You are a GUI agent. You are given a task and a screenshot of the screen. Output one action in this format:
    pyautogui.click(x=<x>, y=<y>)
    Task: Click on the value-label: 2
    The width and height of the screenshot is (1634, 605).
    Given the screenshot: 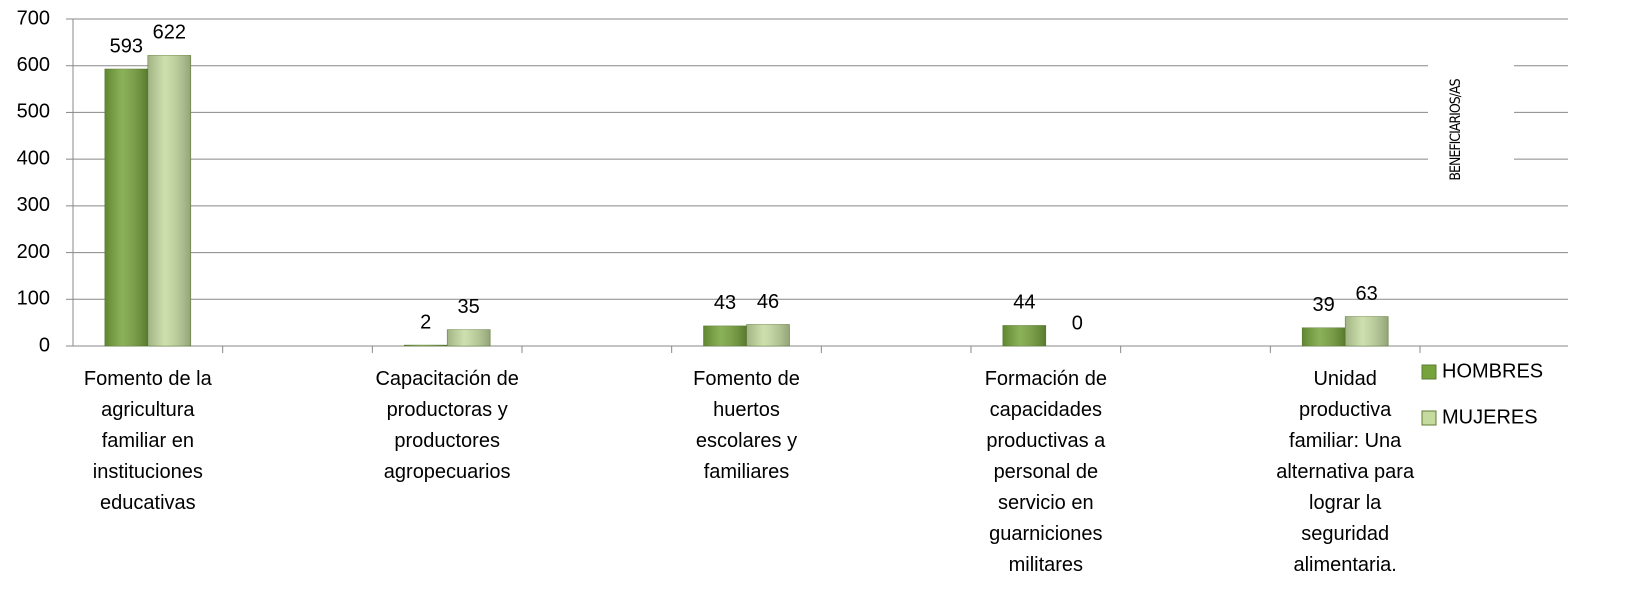 What is the action you would take?
    pyautogui.click(x=425, y=322)
    